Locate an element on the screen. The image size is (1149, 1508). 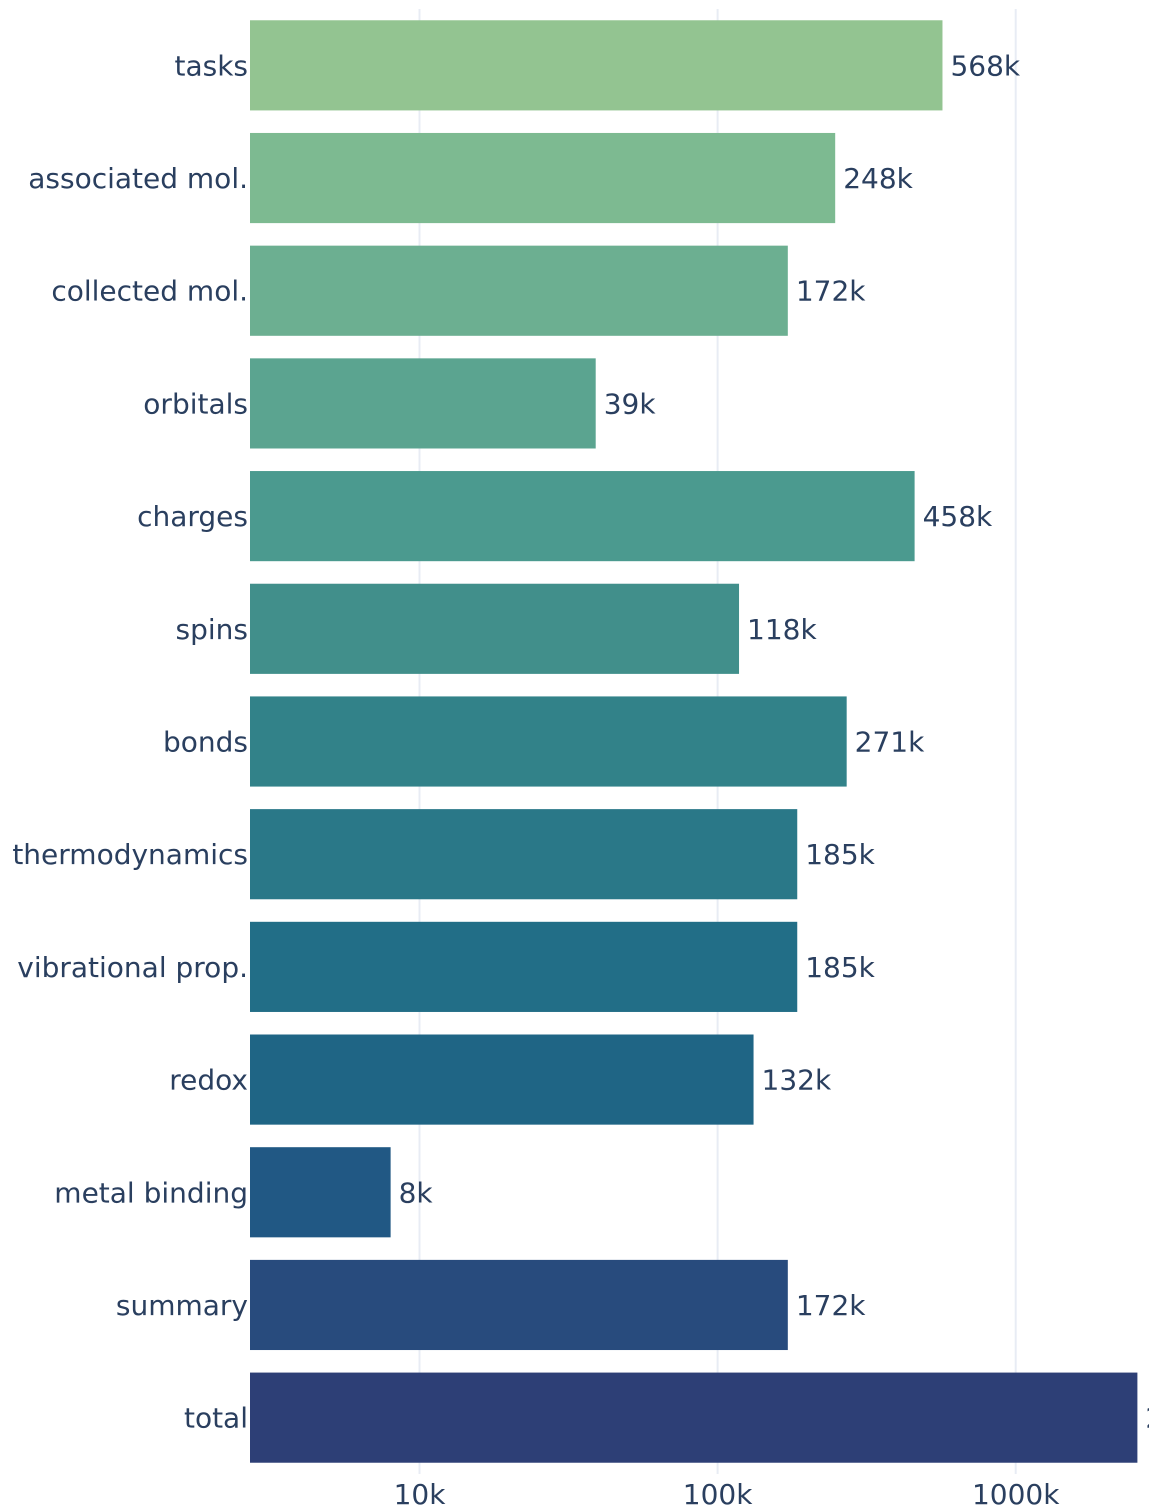
bar-metal-binding is located at coordinates (320, 1192).